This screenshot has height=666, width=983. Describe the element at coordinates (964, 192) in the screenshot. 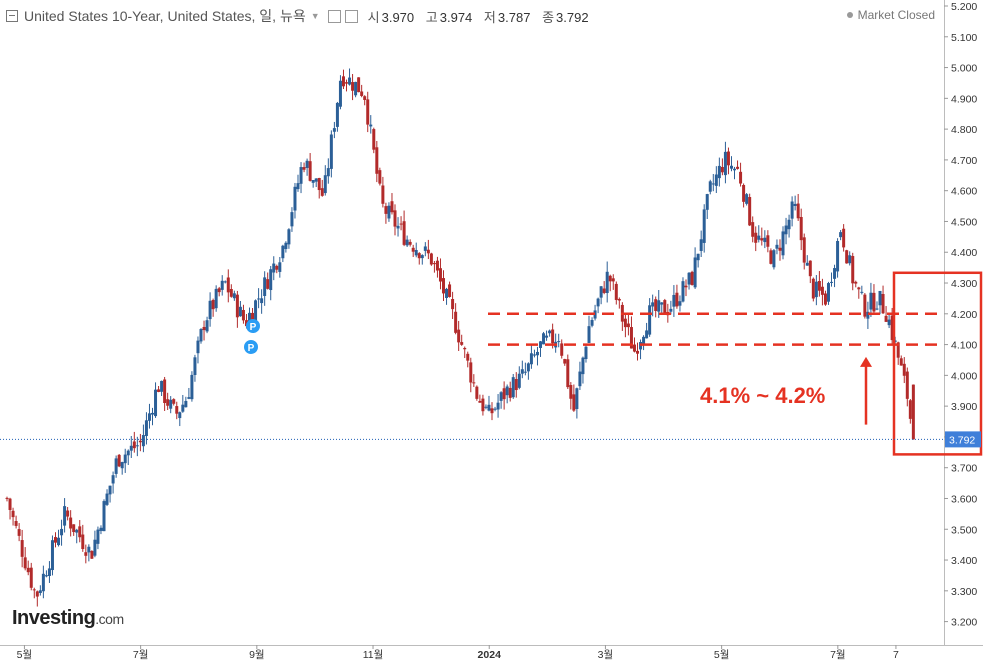

I see `y-tick-label: 4.600` at that location.